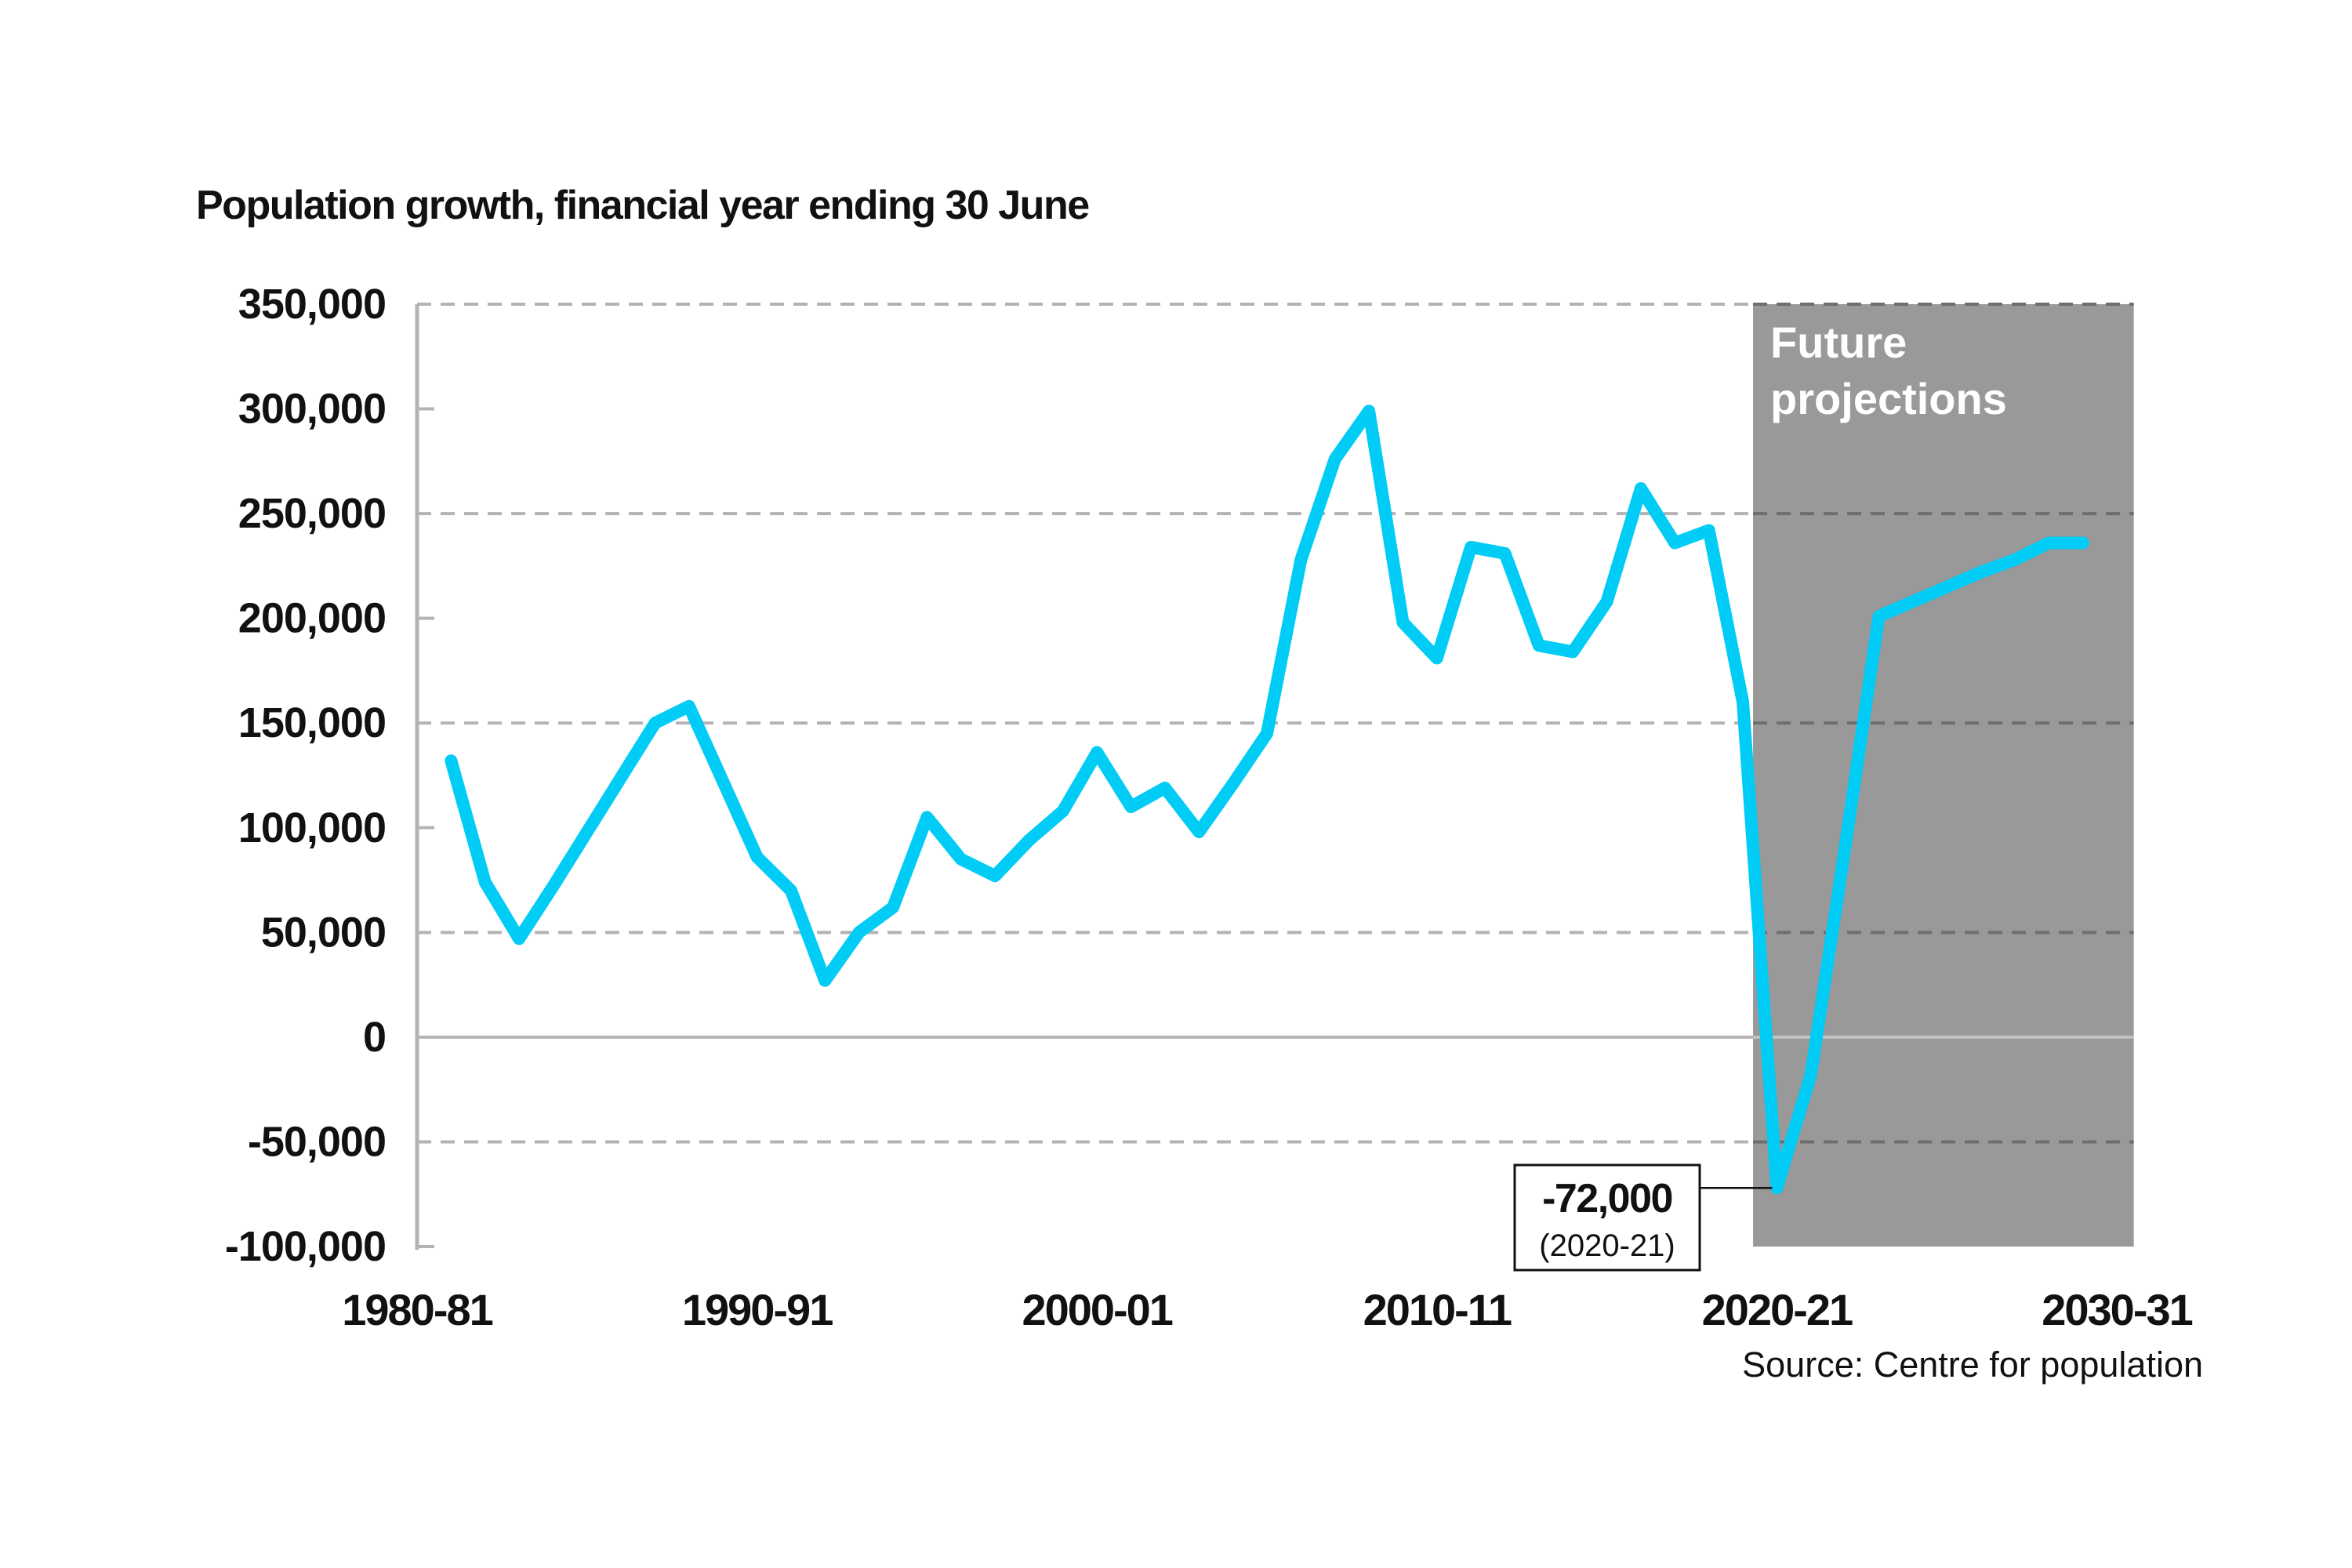 Image resolution: width=2352 pixels, height=1568 pixels. I want to click on projection-label-line1: Future, so click(1838, 342).